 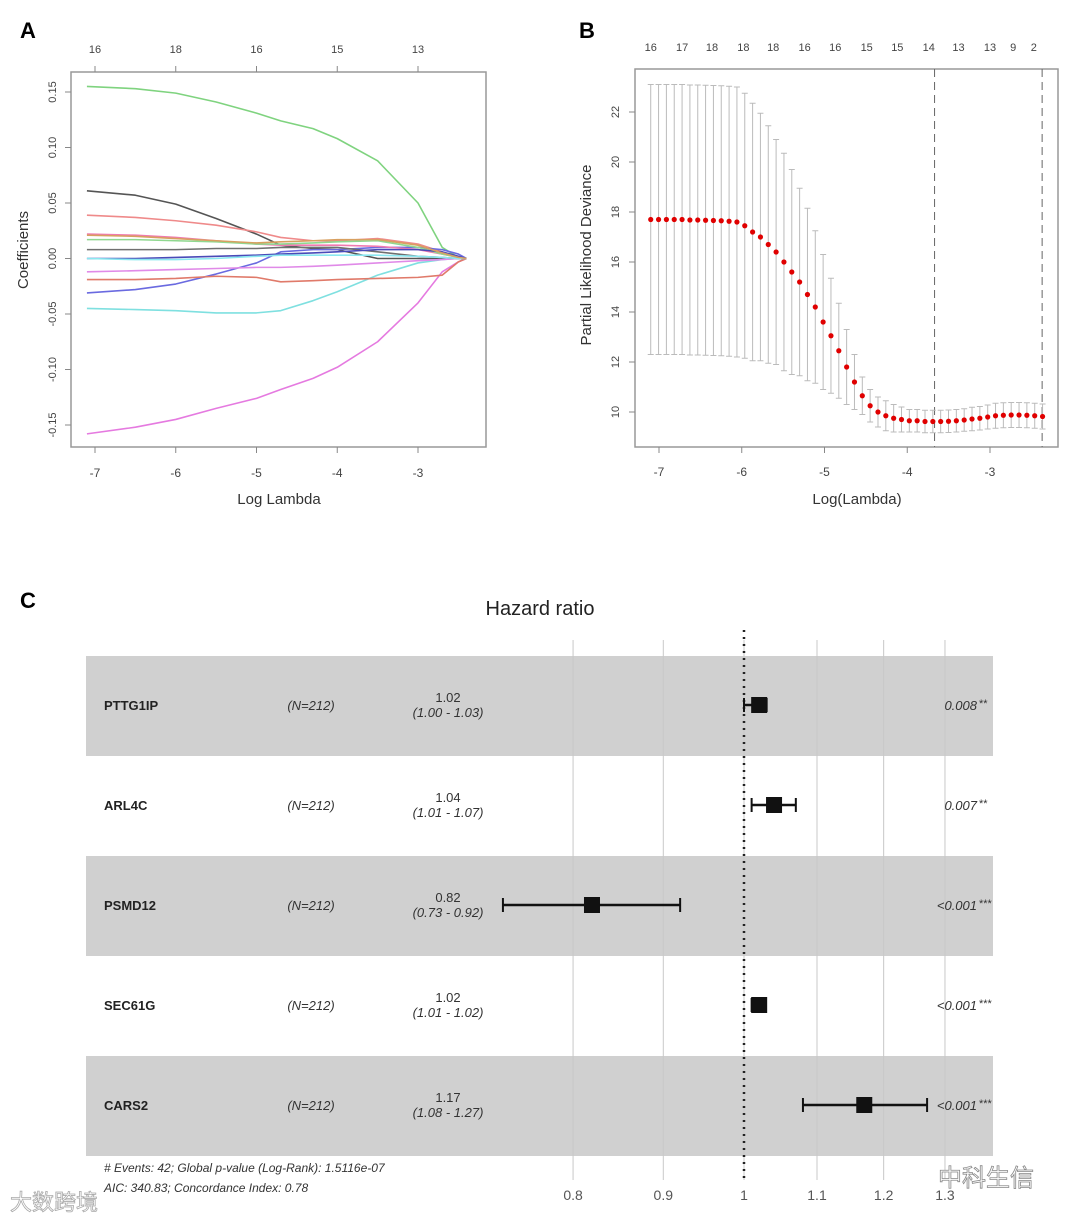 I want to click on x-axis-label: Log(Lambda), so click(x=856, y=499).